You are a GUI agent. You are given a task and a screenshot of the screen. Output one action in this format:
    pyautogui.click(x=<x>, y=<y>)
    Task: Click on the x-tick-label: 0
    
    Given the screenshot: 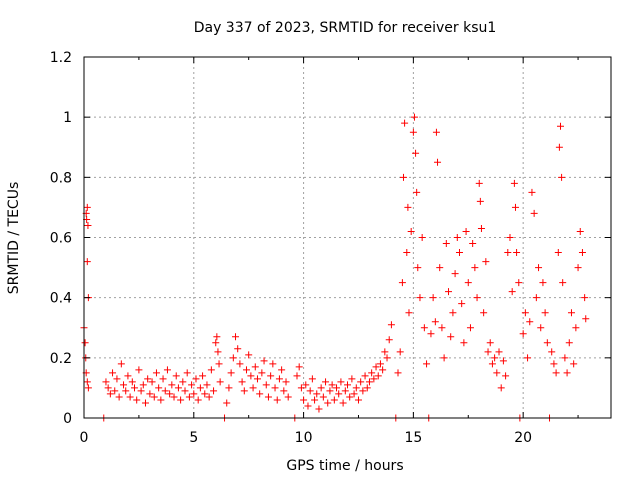 What is the action you would take?
    pyautogui.click(x=84, y=438)
    